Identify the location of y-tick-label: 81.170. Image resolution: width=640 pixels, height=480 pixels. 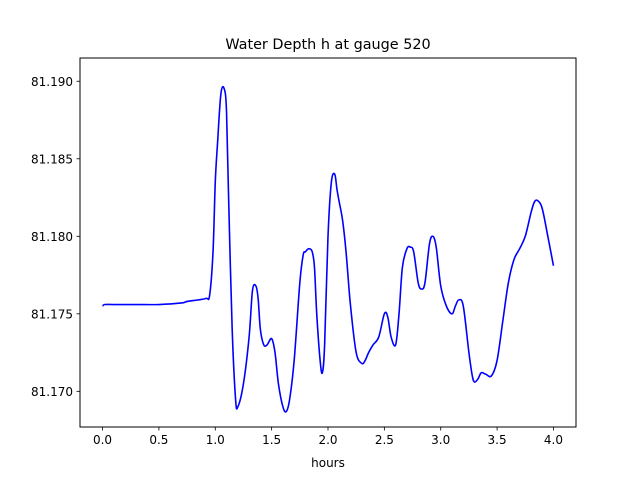
(52, 392).